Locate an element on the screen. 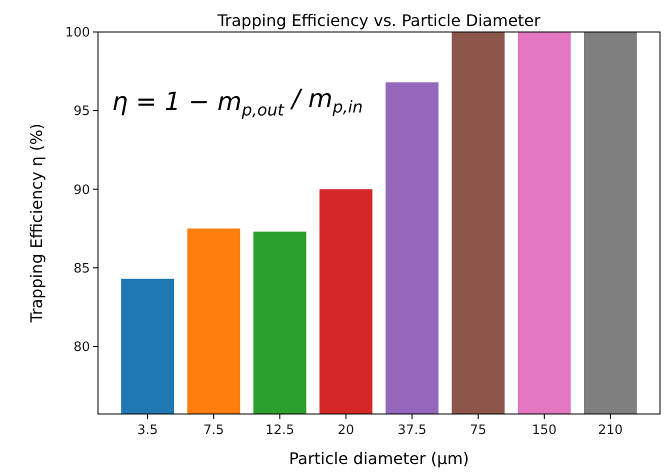  x-tick-label: 20 is located at coordinates (346, 430).